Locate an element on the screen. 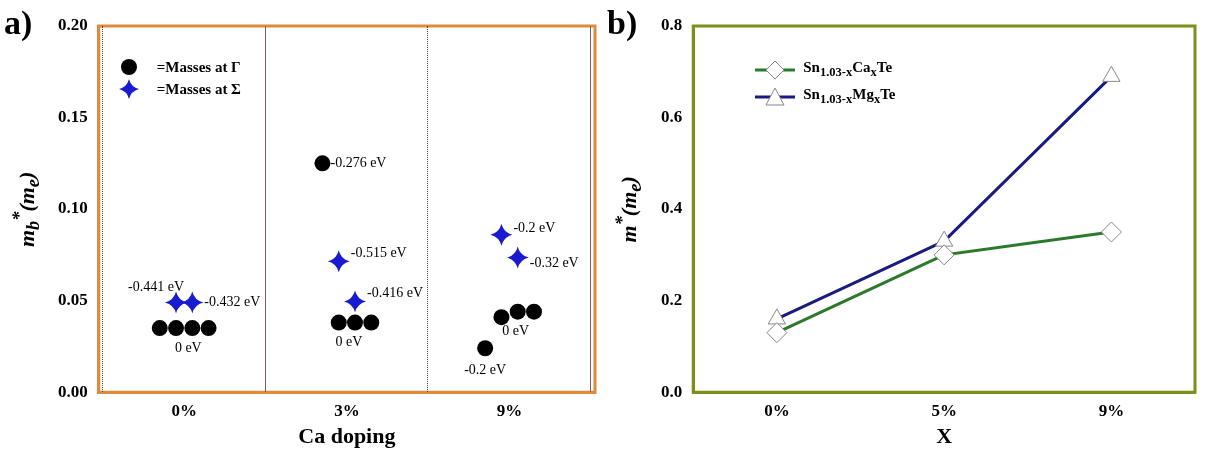 This screenshot has width=1206, height=457. y-tick-label: 0.8 is located at coordinates (672, 25).